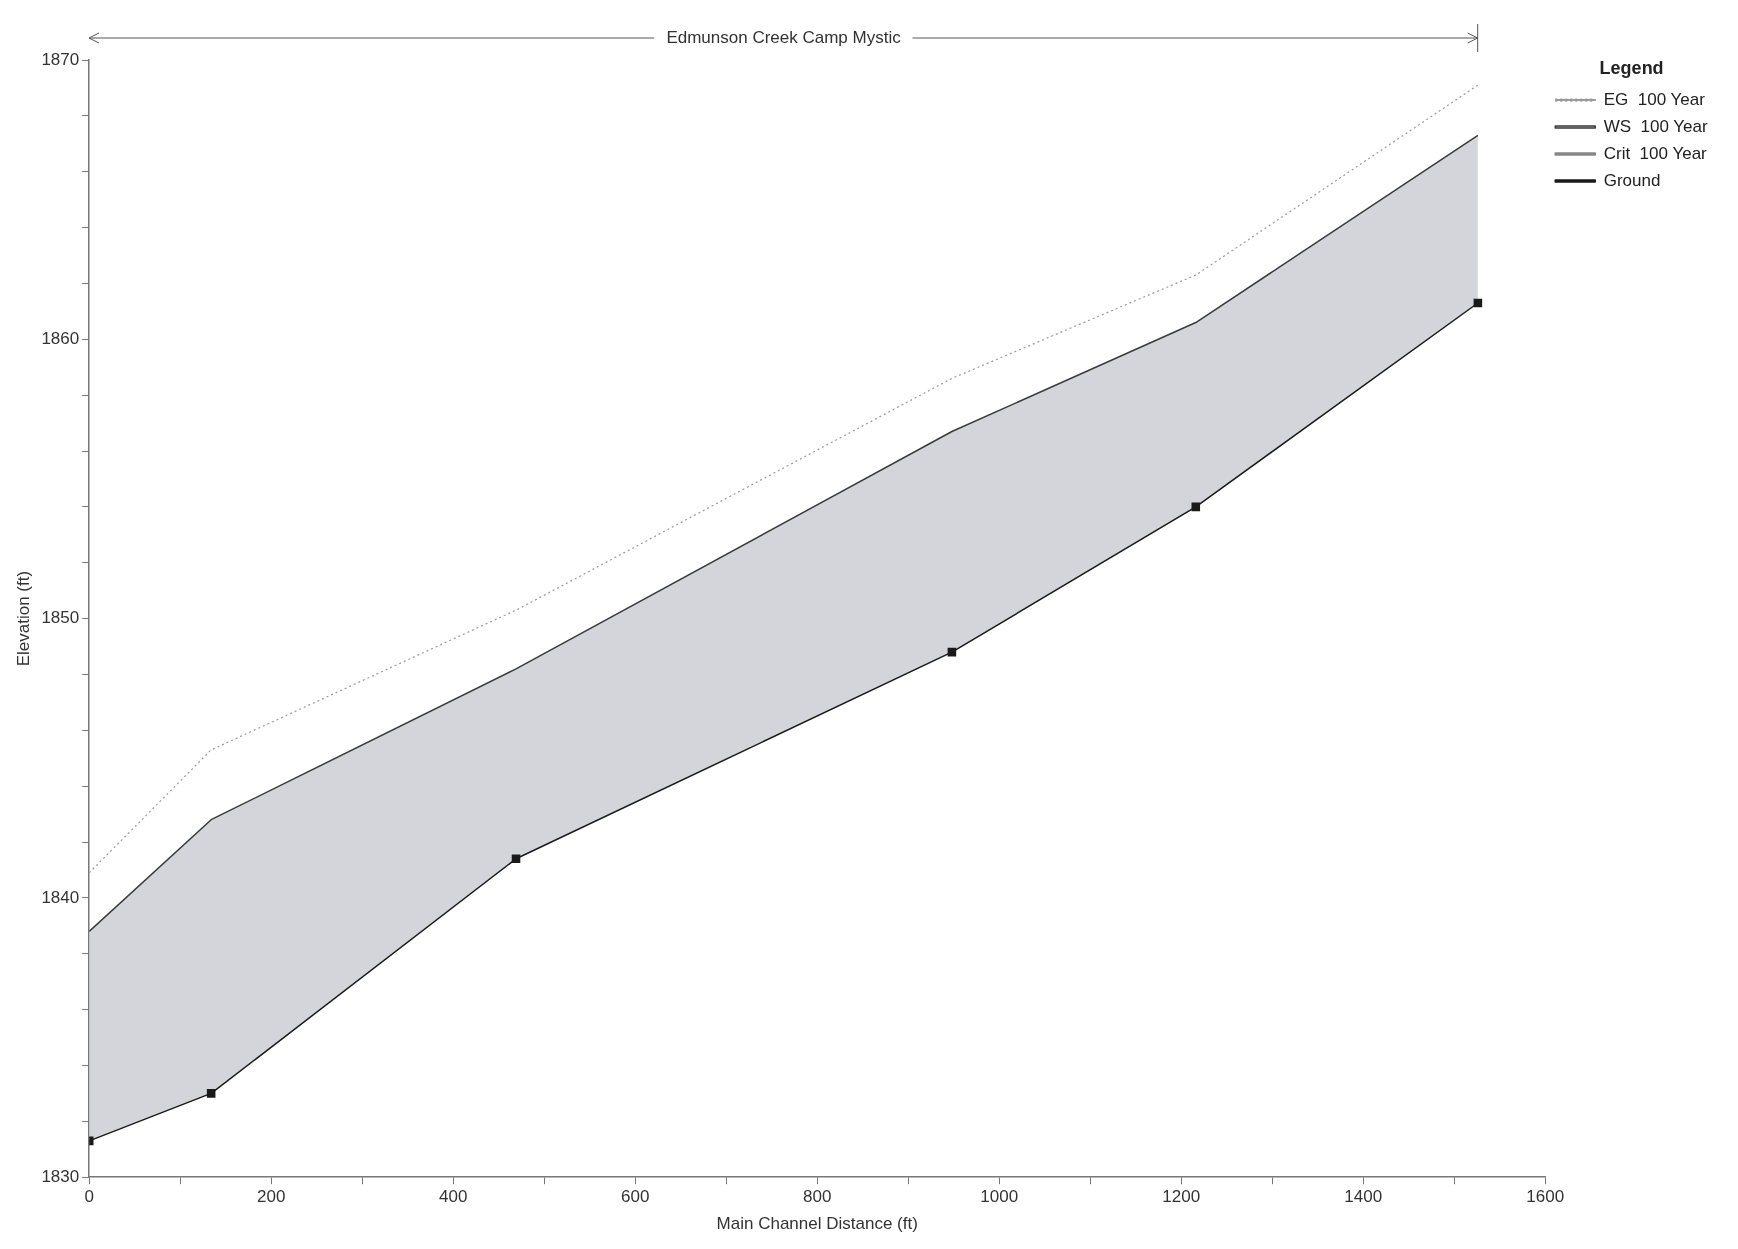 The image size is (1738, 1249). What do you see at coordinates (1655, 153) in the screenshot?
I see `legend-label: Crit 100 Year` at bounding box center [1655, 153].